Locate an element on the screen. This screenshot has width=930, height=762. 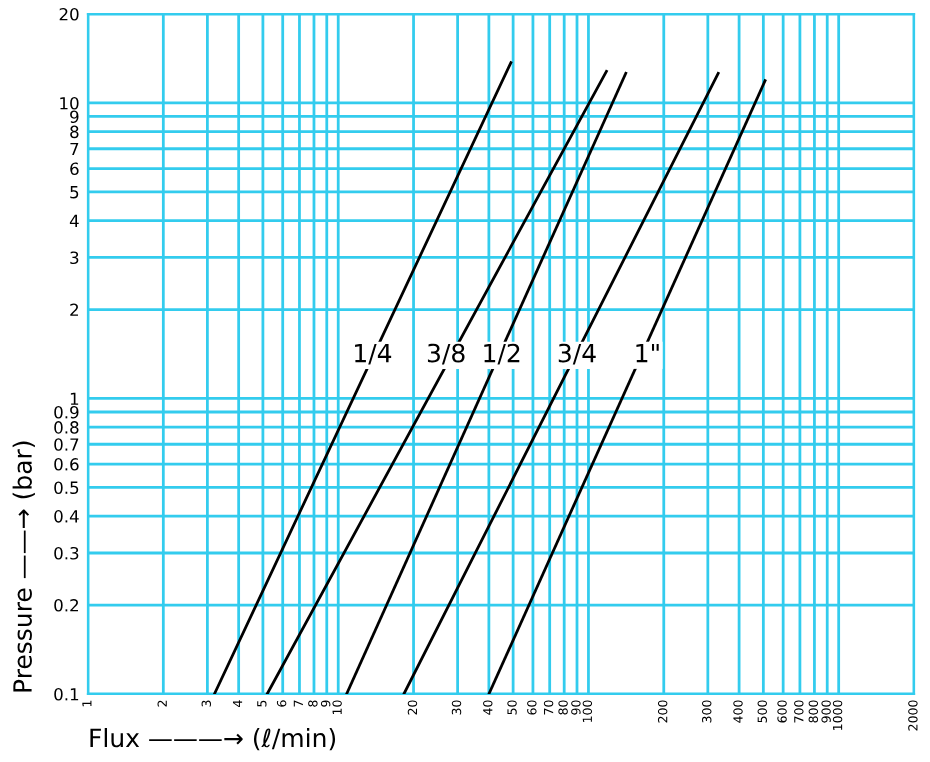
annotation: 1/4 is located at coordinates (373, 354).